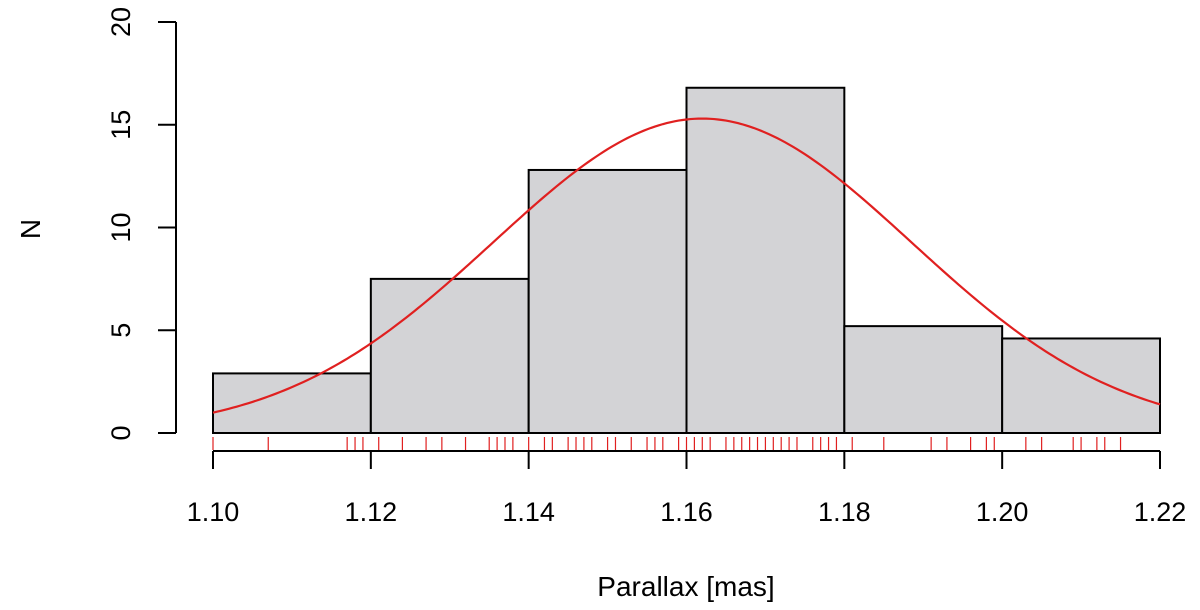 The width and height of the screenshot is (1200, 610). What do you see at coordinates (685, 586) in the screenshot?
I see `x-axis-title: Parallax [mas]` at bounding box center [685, 586].